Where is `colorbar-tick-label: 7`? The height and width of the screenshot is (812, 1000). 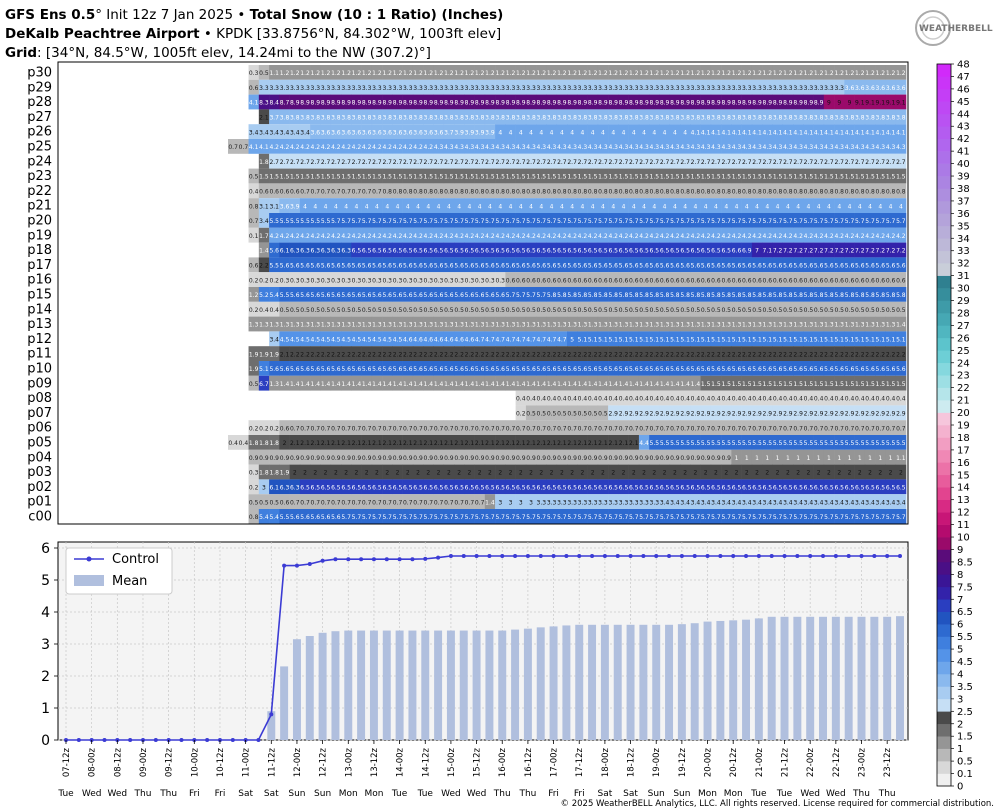
colorbar-tick-label: 7 is located at coordinates (960, 600).